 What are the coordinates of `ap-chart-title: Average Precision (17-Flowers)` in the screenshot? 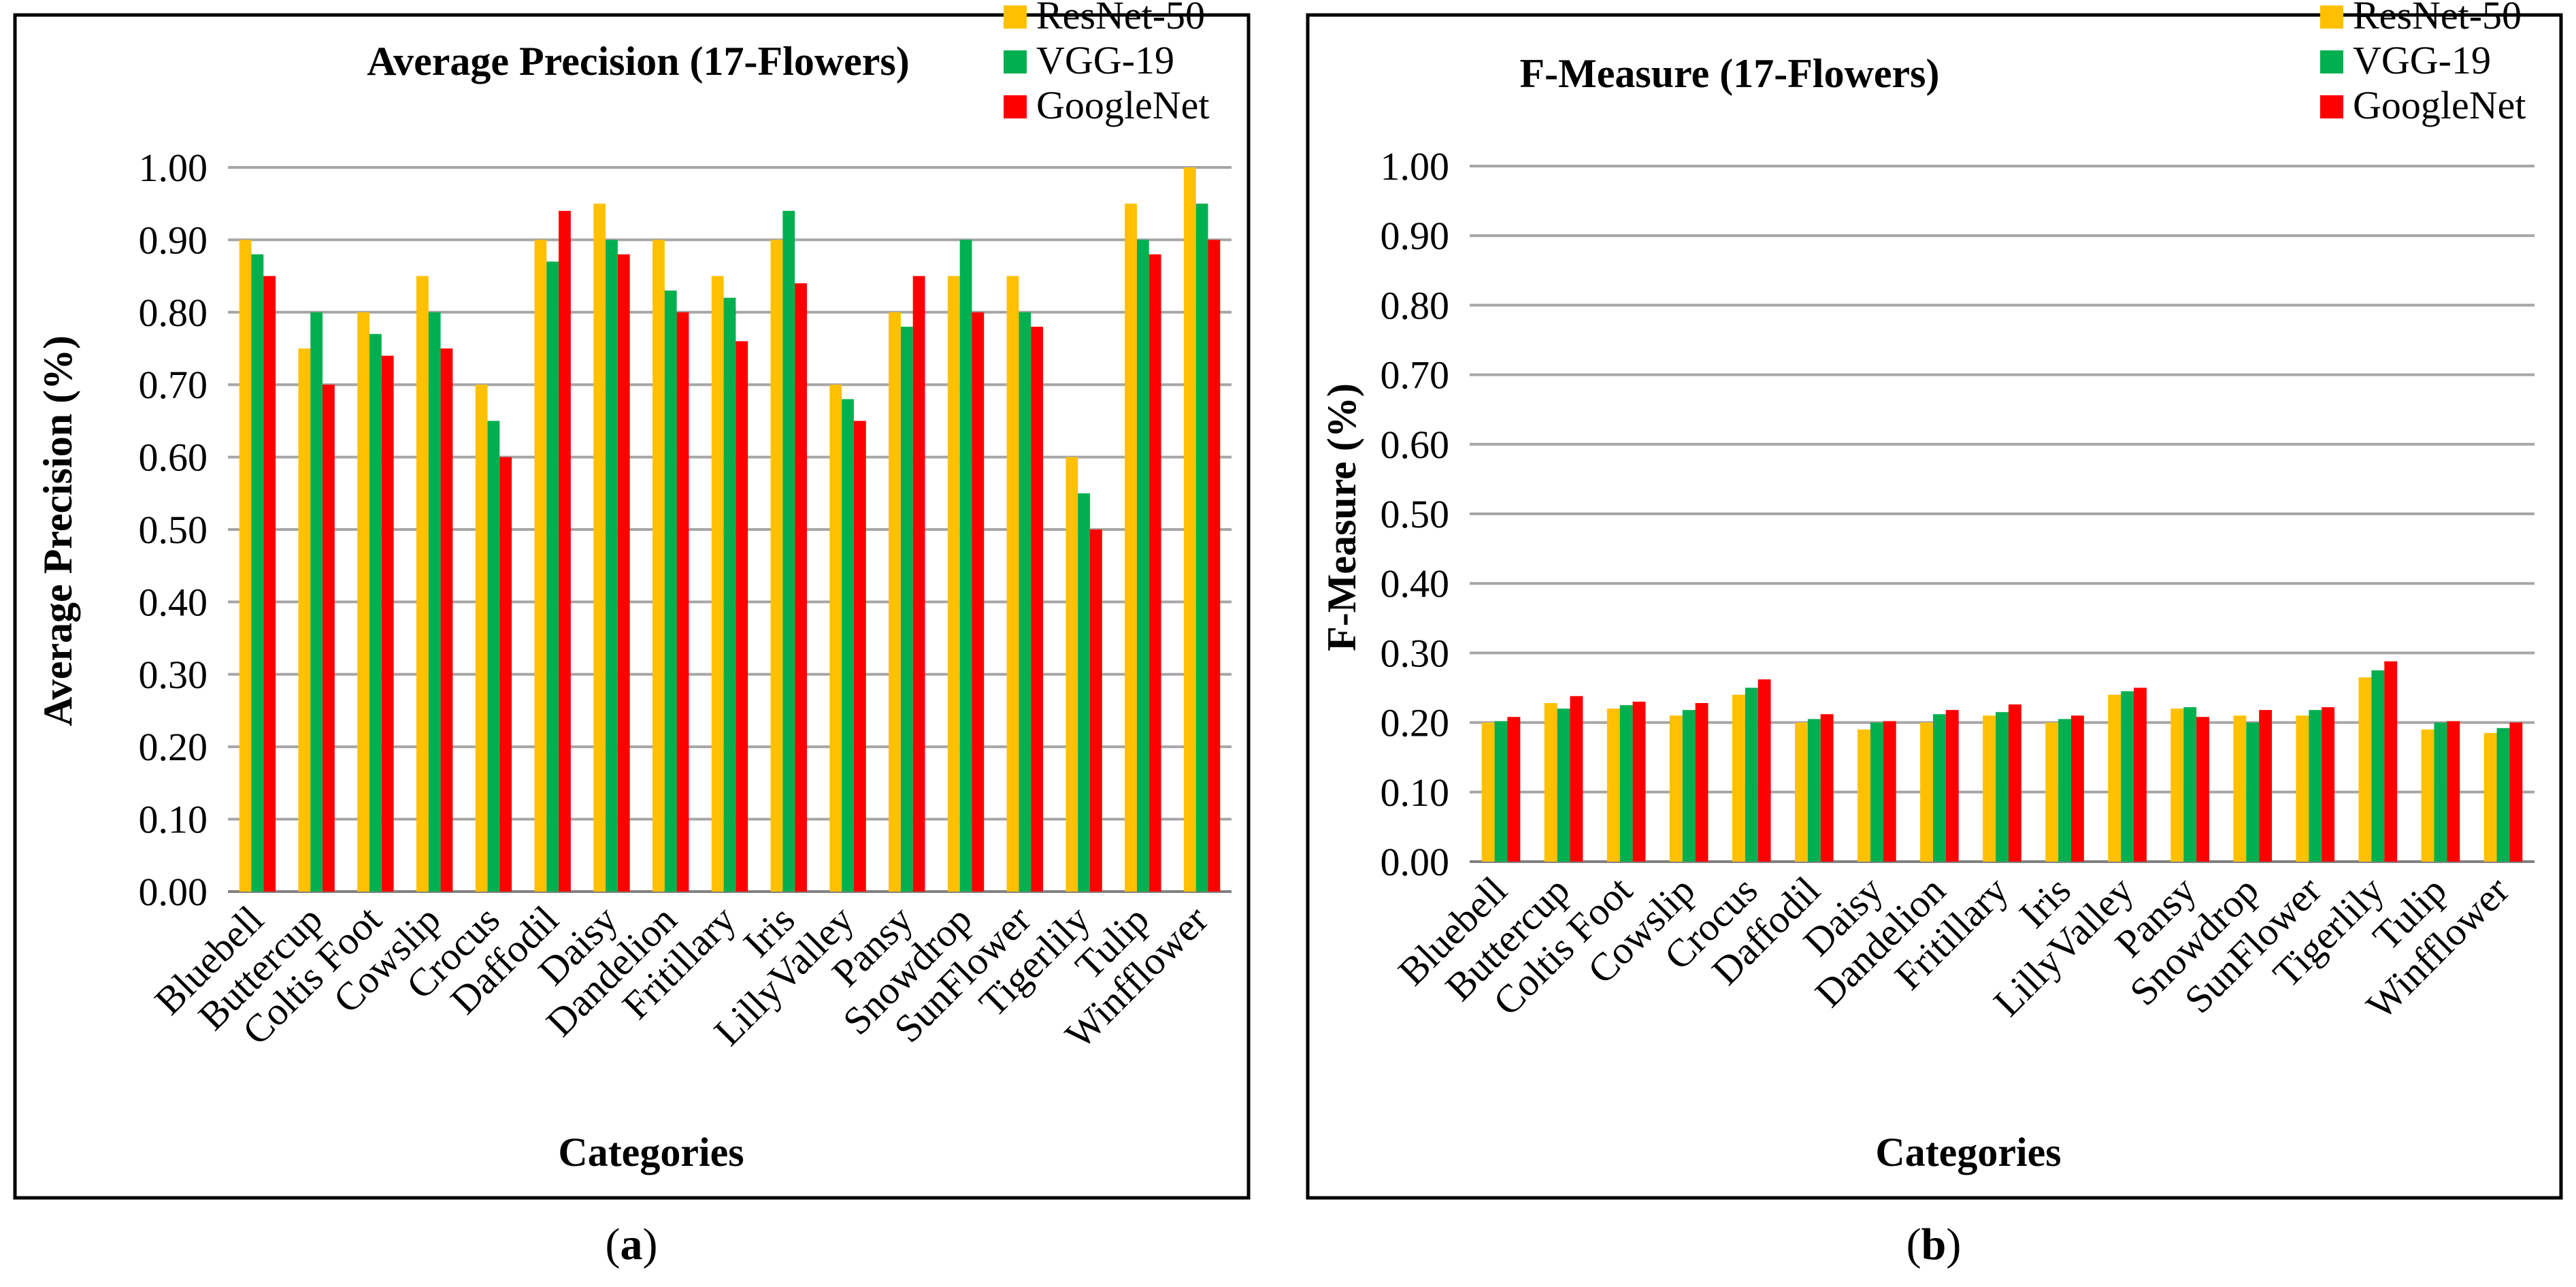 It's located at (639, 61).